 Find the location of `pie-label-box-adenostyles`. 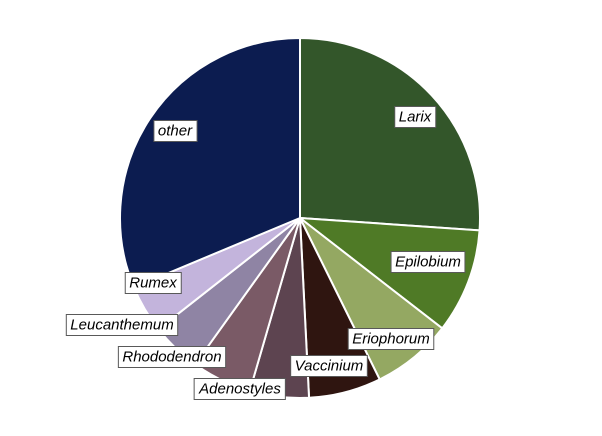

pie-label-box-adenostyles is located at coordinates (239, 389).